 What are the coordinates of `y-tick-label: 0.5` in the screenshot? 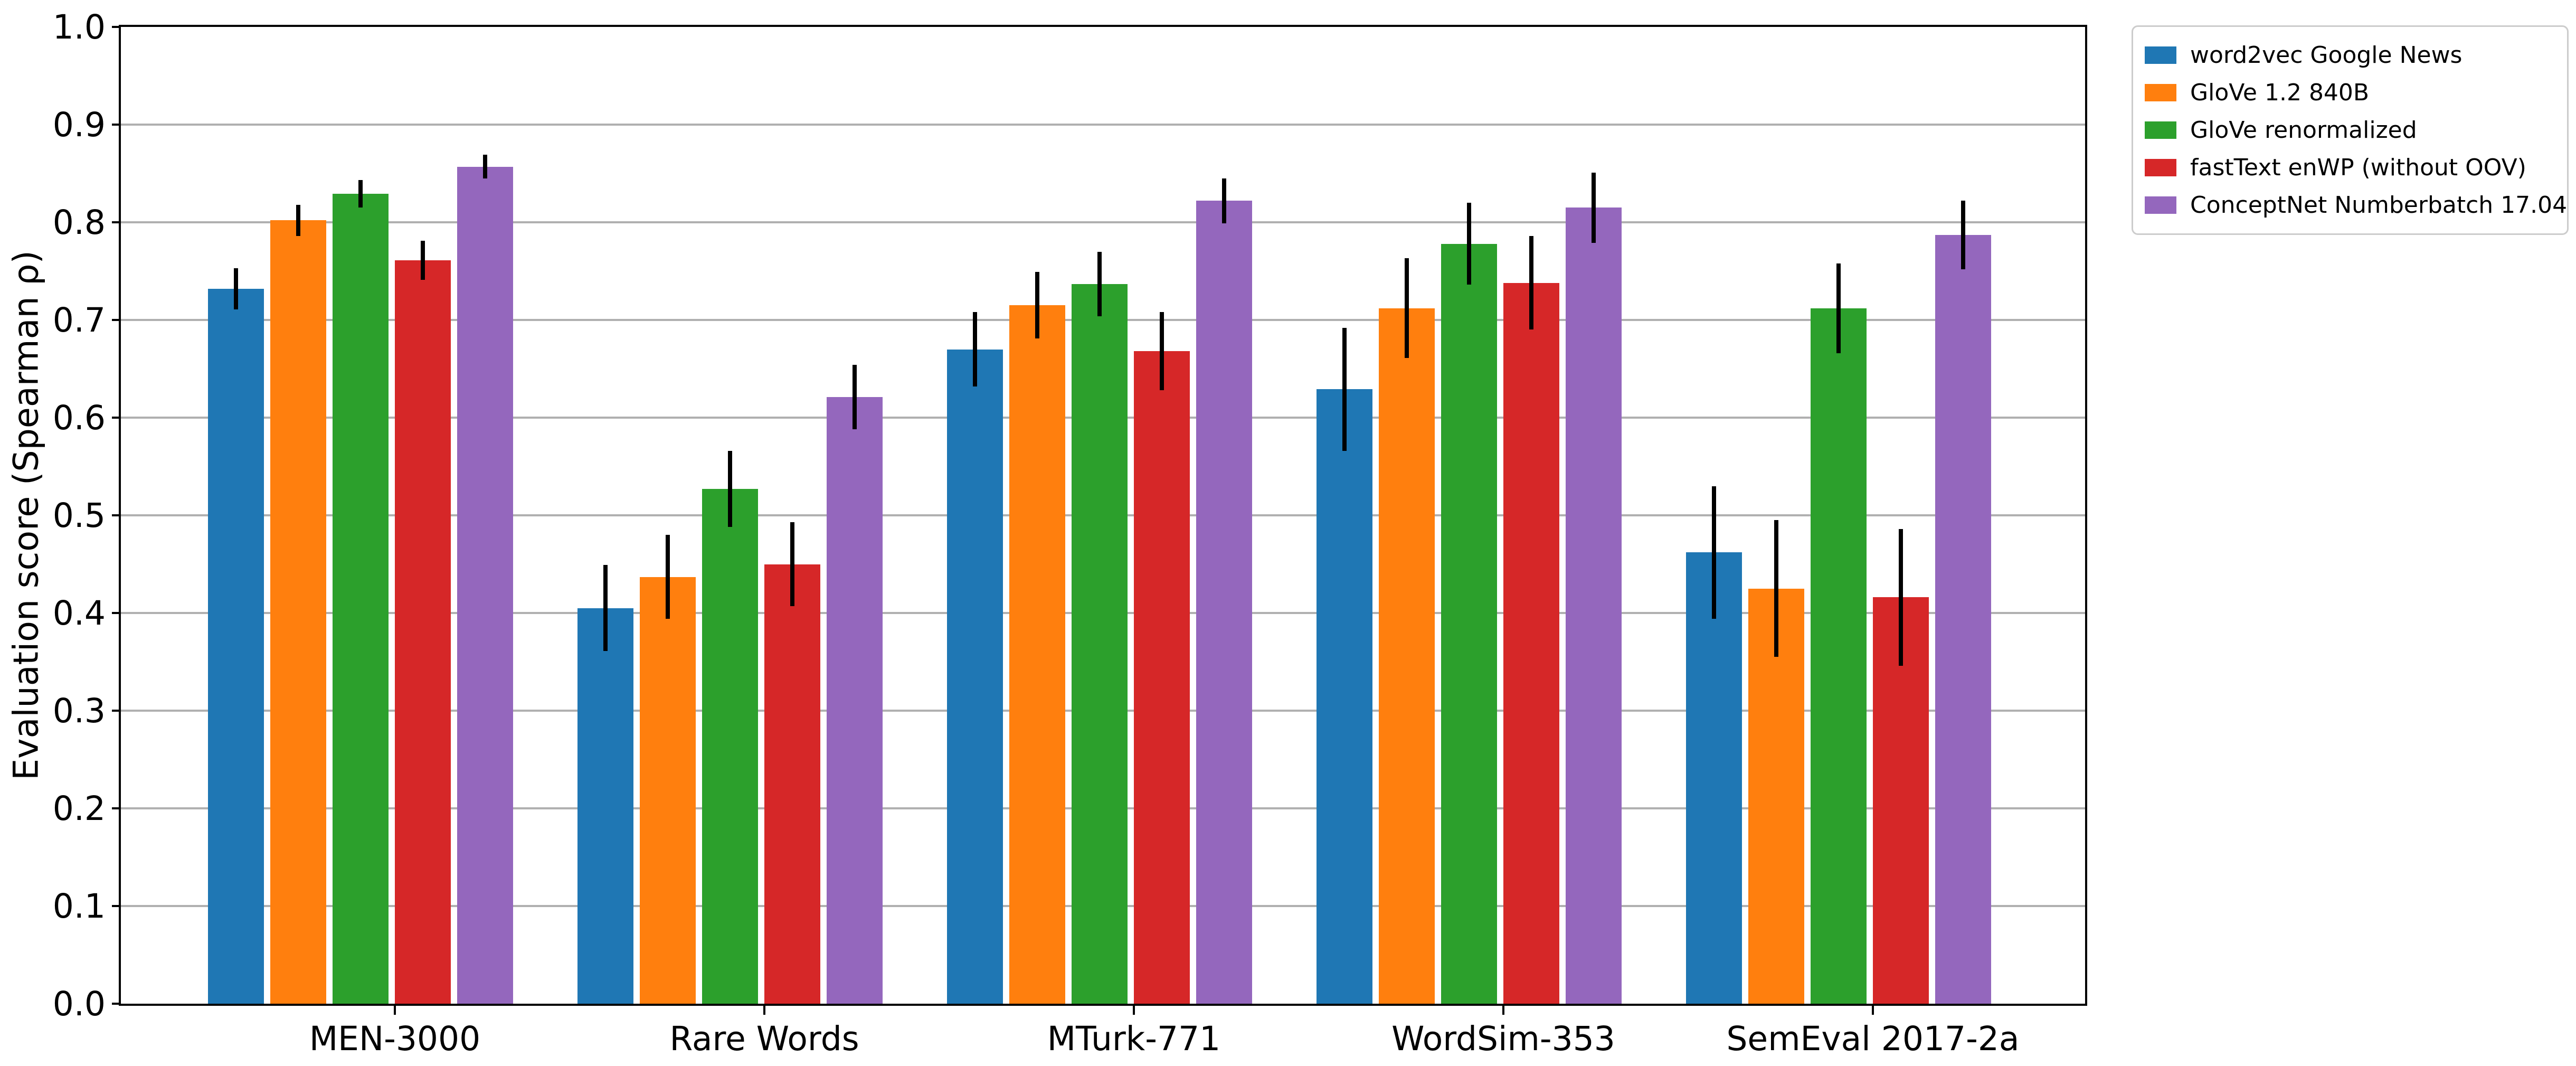 It's located at (79, 515).